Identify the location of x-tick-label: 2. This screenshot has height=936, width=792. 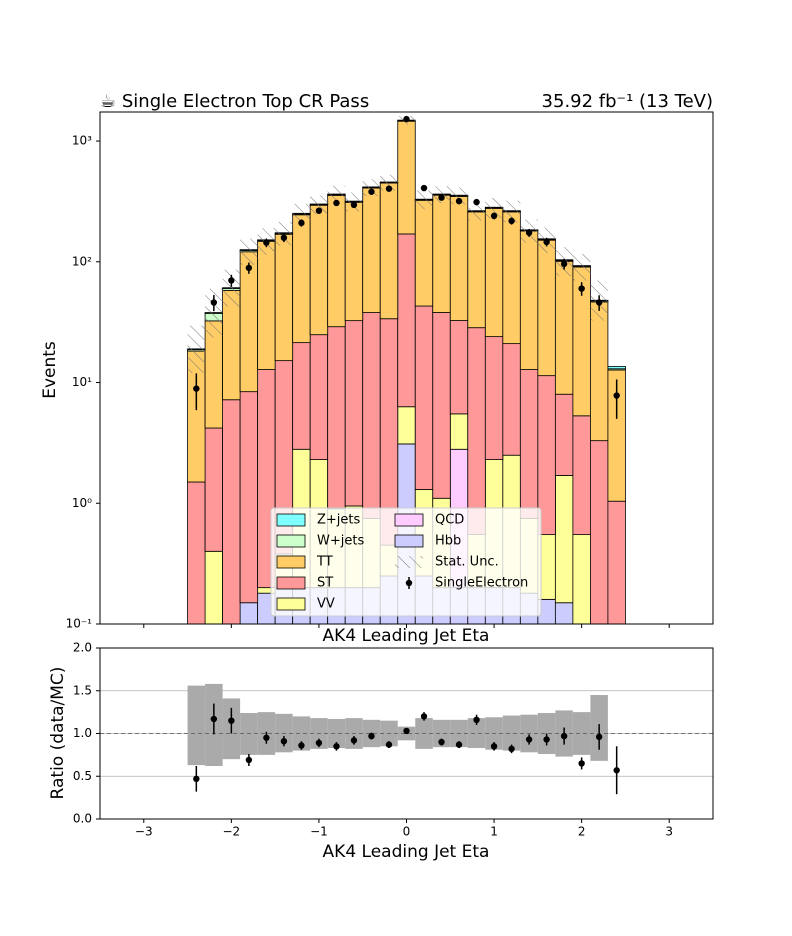
(582, 832).